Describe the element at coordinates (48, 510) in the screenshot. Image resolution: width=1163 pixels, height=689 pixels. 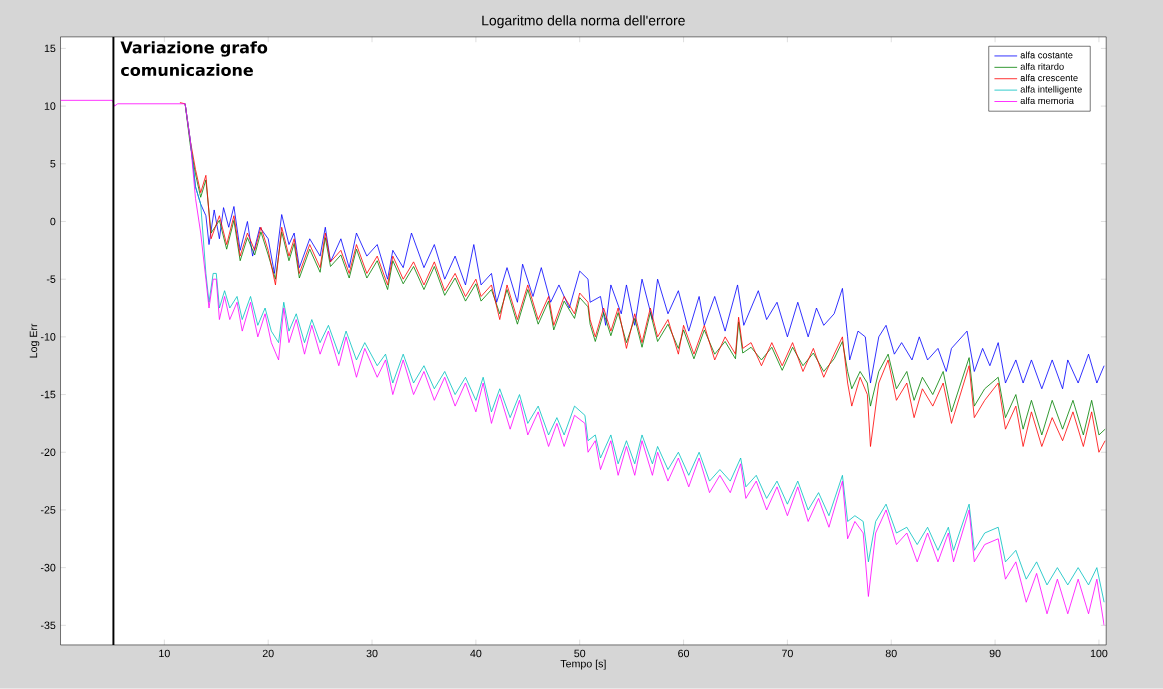
I see `y-tick-label: -25` at that location.